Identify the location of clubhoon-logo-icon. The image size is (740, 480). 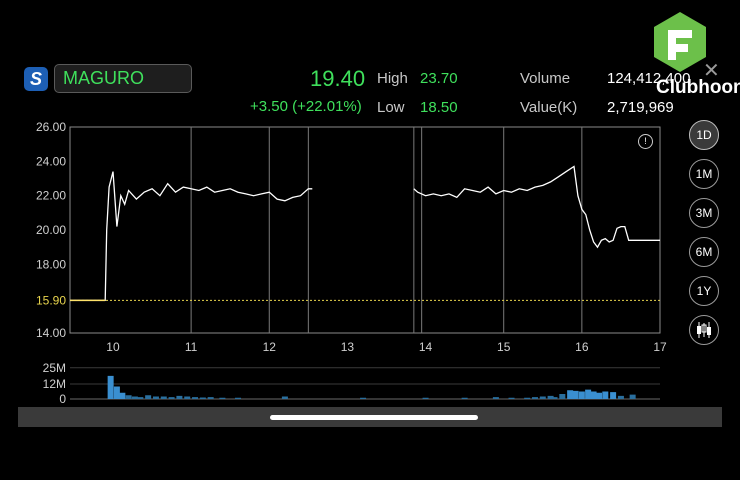
(680, 42).